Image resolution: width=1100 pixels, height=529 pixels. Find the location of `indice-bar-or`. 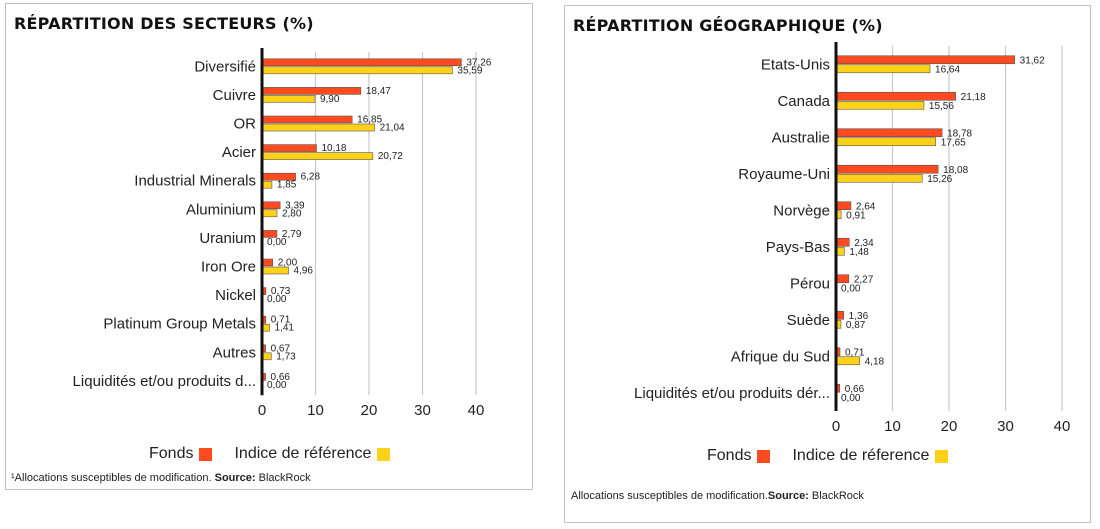

indice-bar-or is located at coordinates (318, 127).